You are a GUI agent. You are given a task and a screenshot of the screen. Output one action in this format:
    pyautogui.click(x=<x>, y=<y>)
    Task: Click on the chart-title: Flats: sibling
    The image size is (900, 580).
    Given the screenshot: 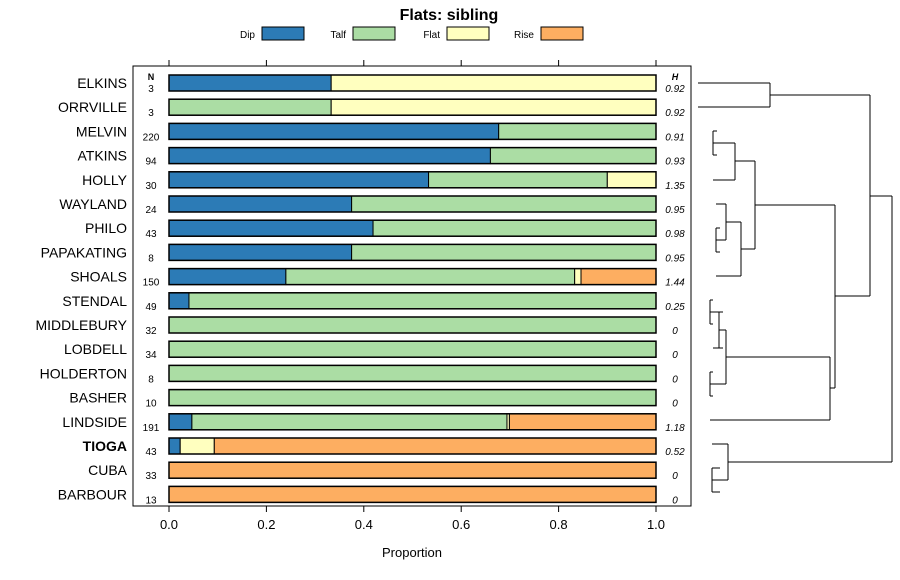 What is the action you would take?
    pyautogui.click(x=449, y=15)
    